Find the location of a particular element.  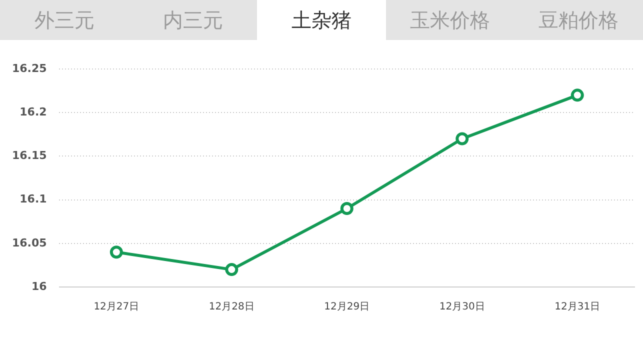

y-tick-label: 16.2 is located at coordinates (33, 111).